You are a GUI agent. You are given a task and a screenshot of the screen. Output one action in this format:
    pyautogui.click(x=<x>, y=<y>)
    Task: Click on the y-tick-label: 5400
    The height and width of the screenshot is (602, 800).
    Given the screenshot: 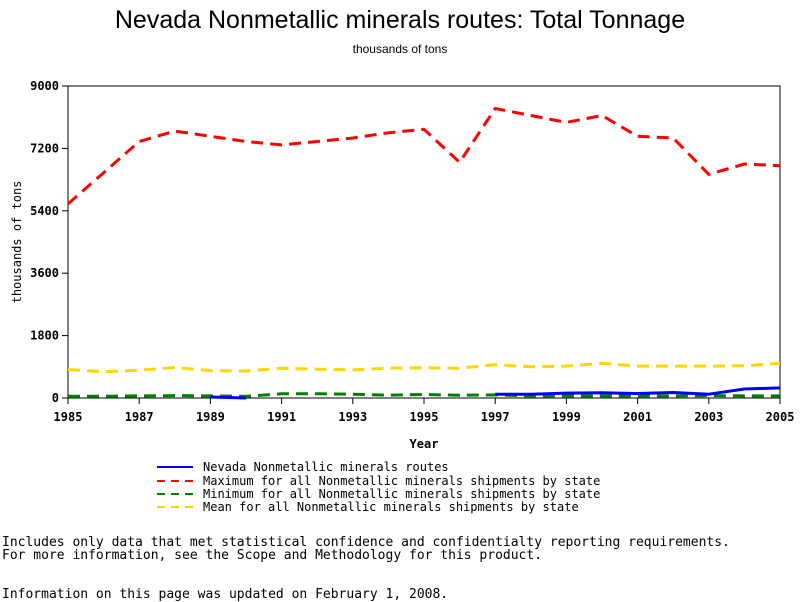 What is the action you would take?
    pyautogui.click(x=44, y=211)
    